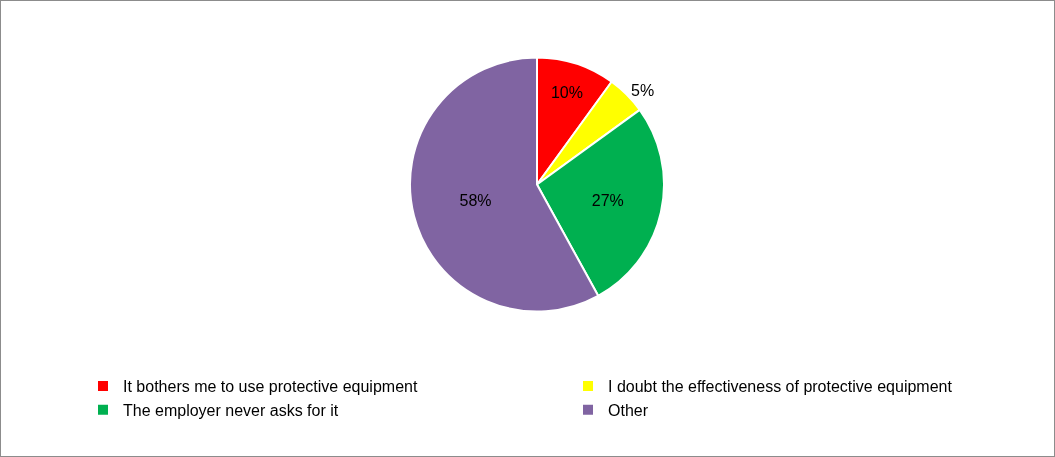  What do you see at coordinates (780, 387) in the screenshot?
I see `legend-label: I doubt the effectiveness of protective equipment` at bounding box center [780, 387].